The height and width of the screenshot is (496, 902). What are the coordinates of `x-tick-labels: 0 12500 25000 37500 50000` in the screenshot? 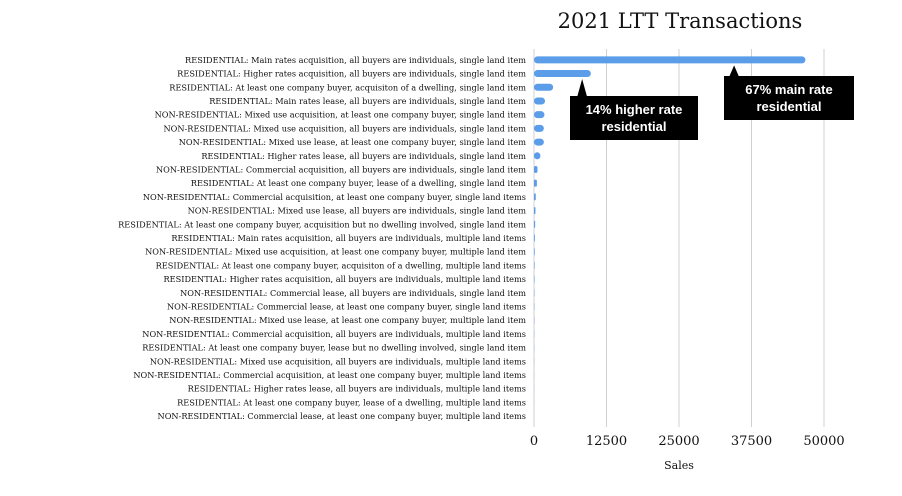 It's located at (687, 441).